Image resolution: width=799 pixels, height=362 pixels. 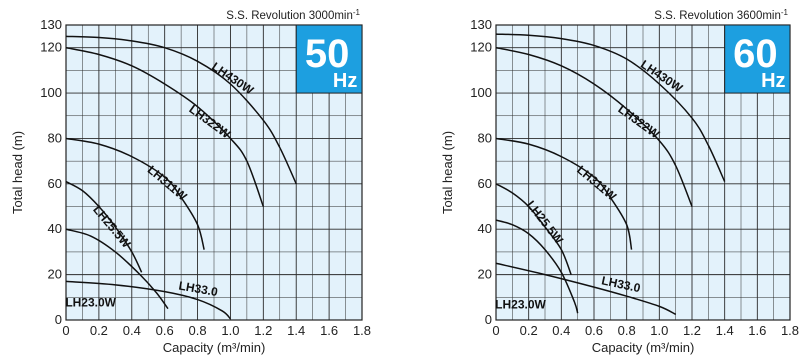 I want to click on frequency-value: 50, so click(x=327, y=54).